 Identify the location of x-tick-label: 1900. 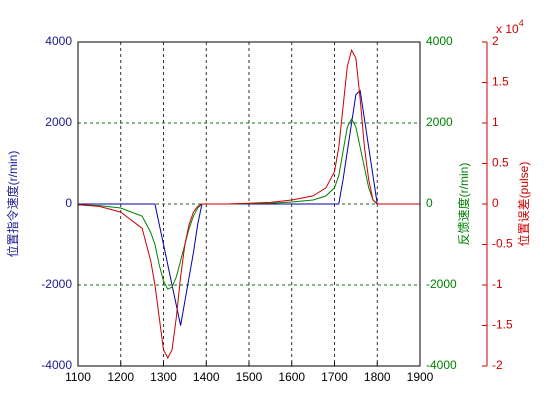
(420, 377).